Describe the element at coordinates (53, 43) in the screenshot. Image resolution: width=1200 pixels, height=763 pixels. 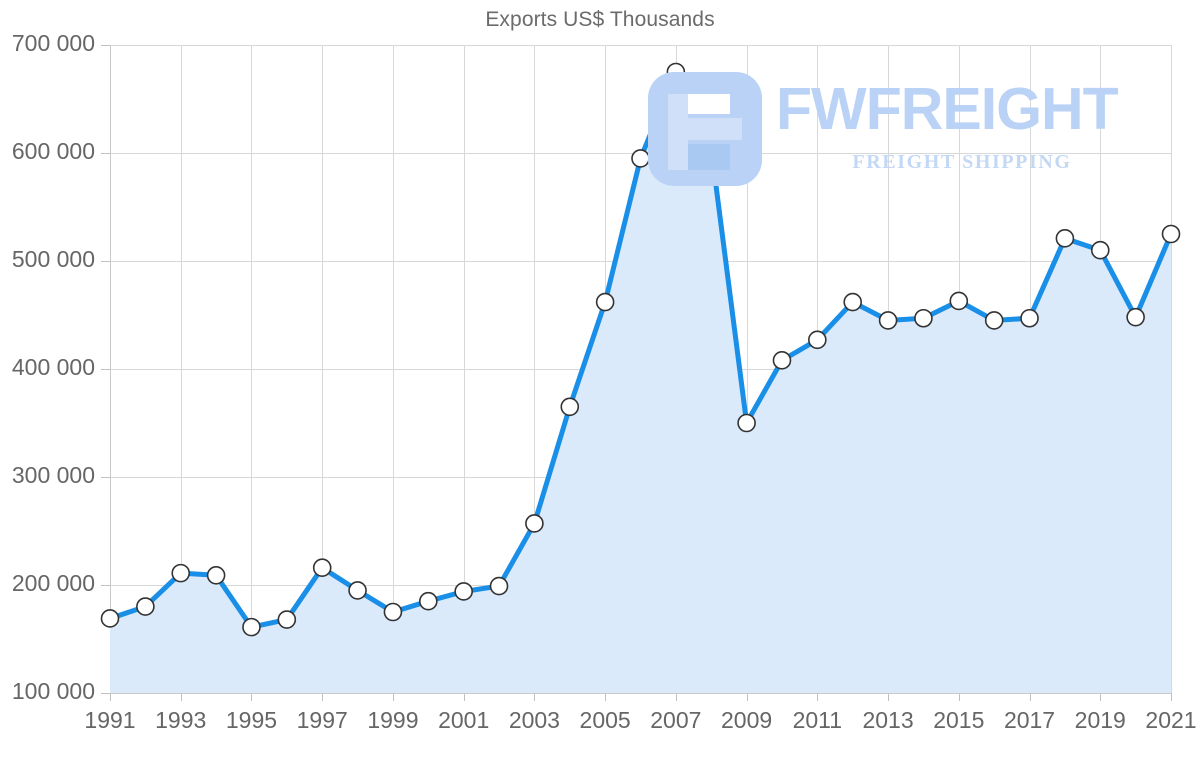
I see `y-axis-tick-label: 700 000` at that location.